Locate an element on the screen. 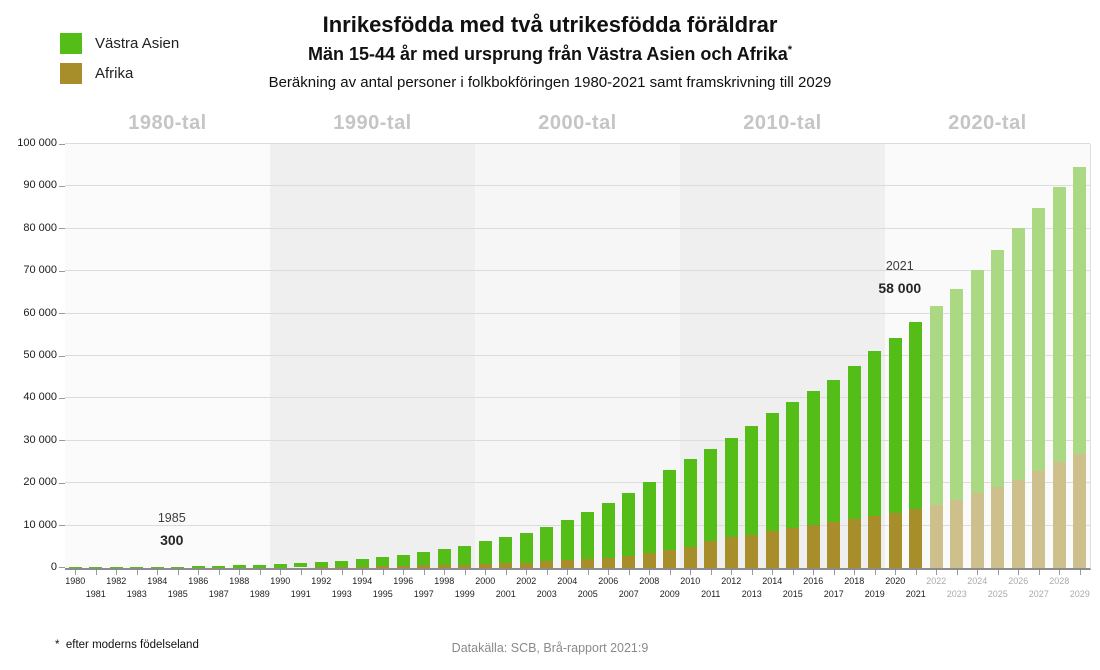 The height and width of the screenshot is (670, 1100). bar-2013 is located at coordinates (752, 496).